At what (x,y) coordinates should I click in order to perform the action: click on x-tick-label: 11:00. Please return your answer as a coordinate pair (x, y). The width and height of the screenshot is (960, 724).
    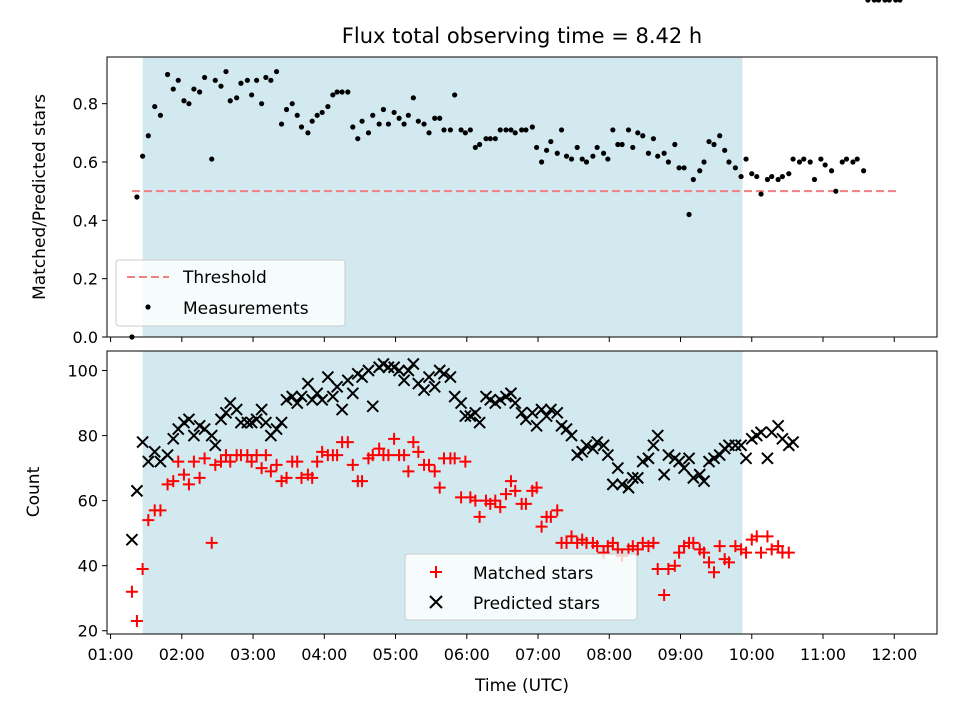
    Looking at the image, I should click on (823, 654).